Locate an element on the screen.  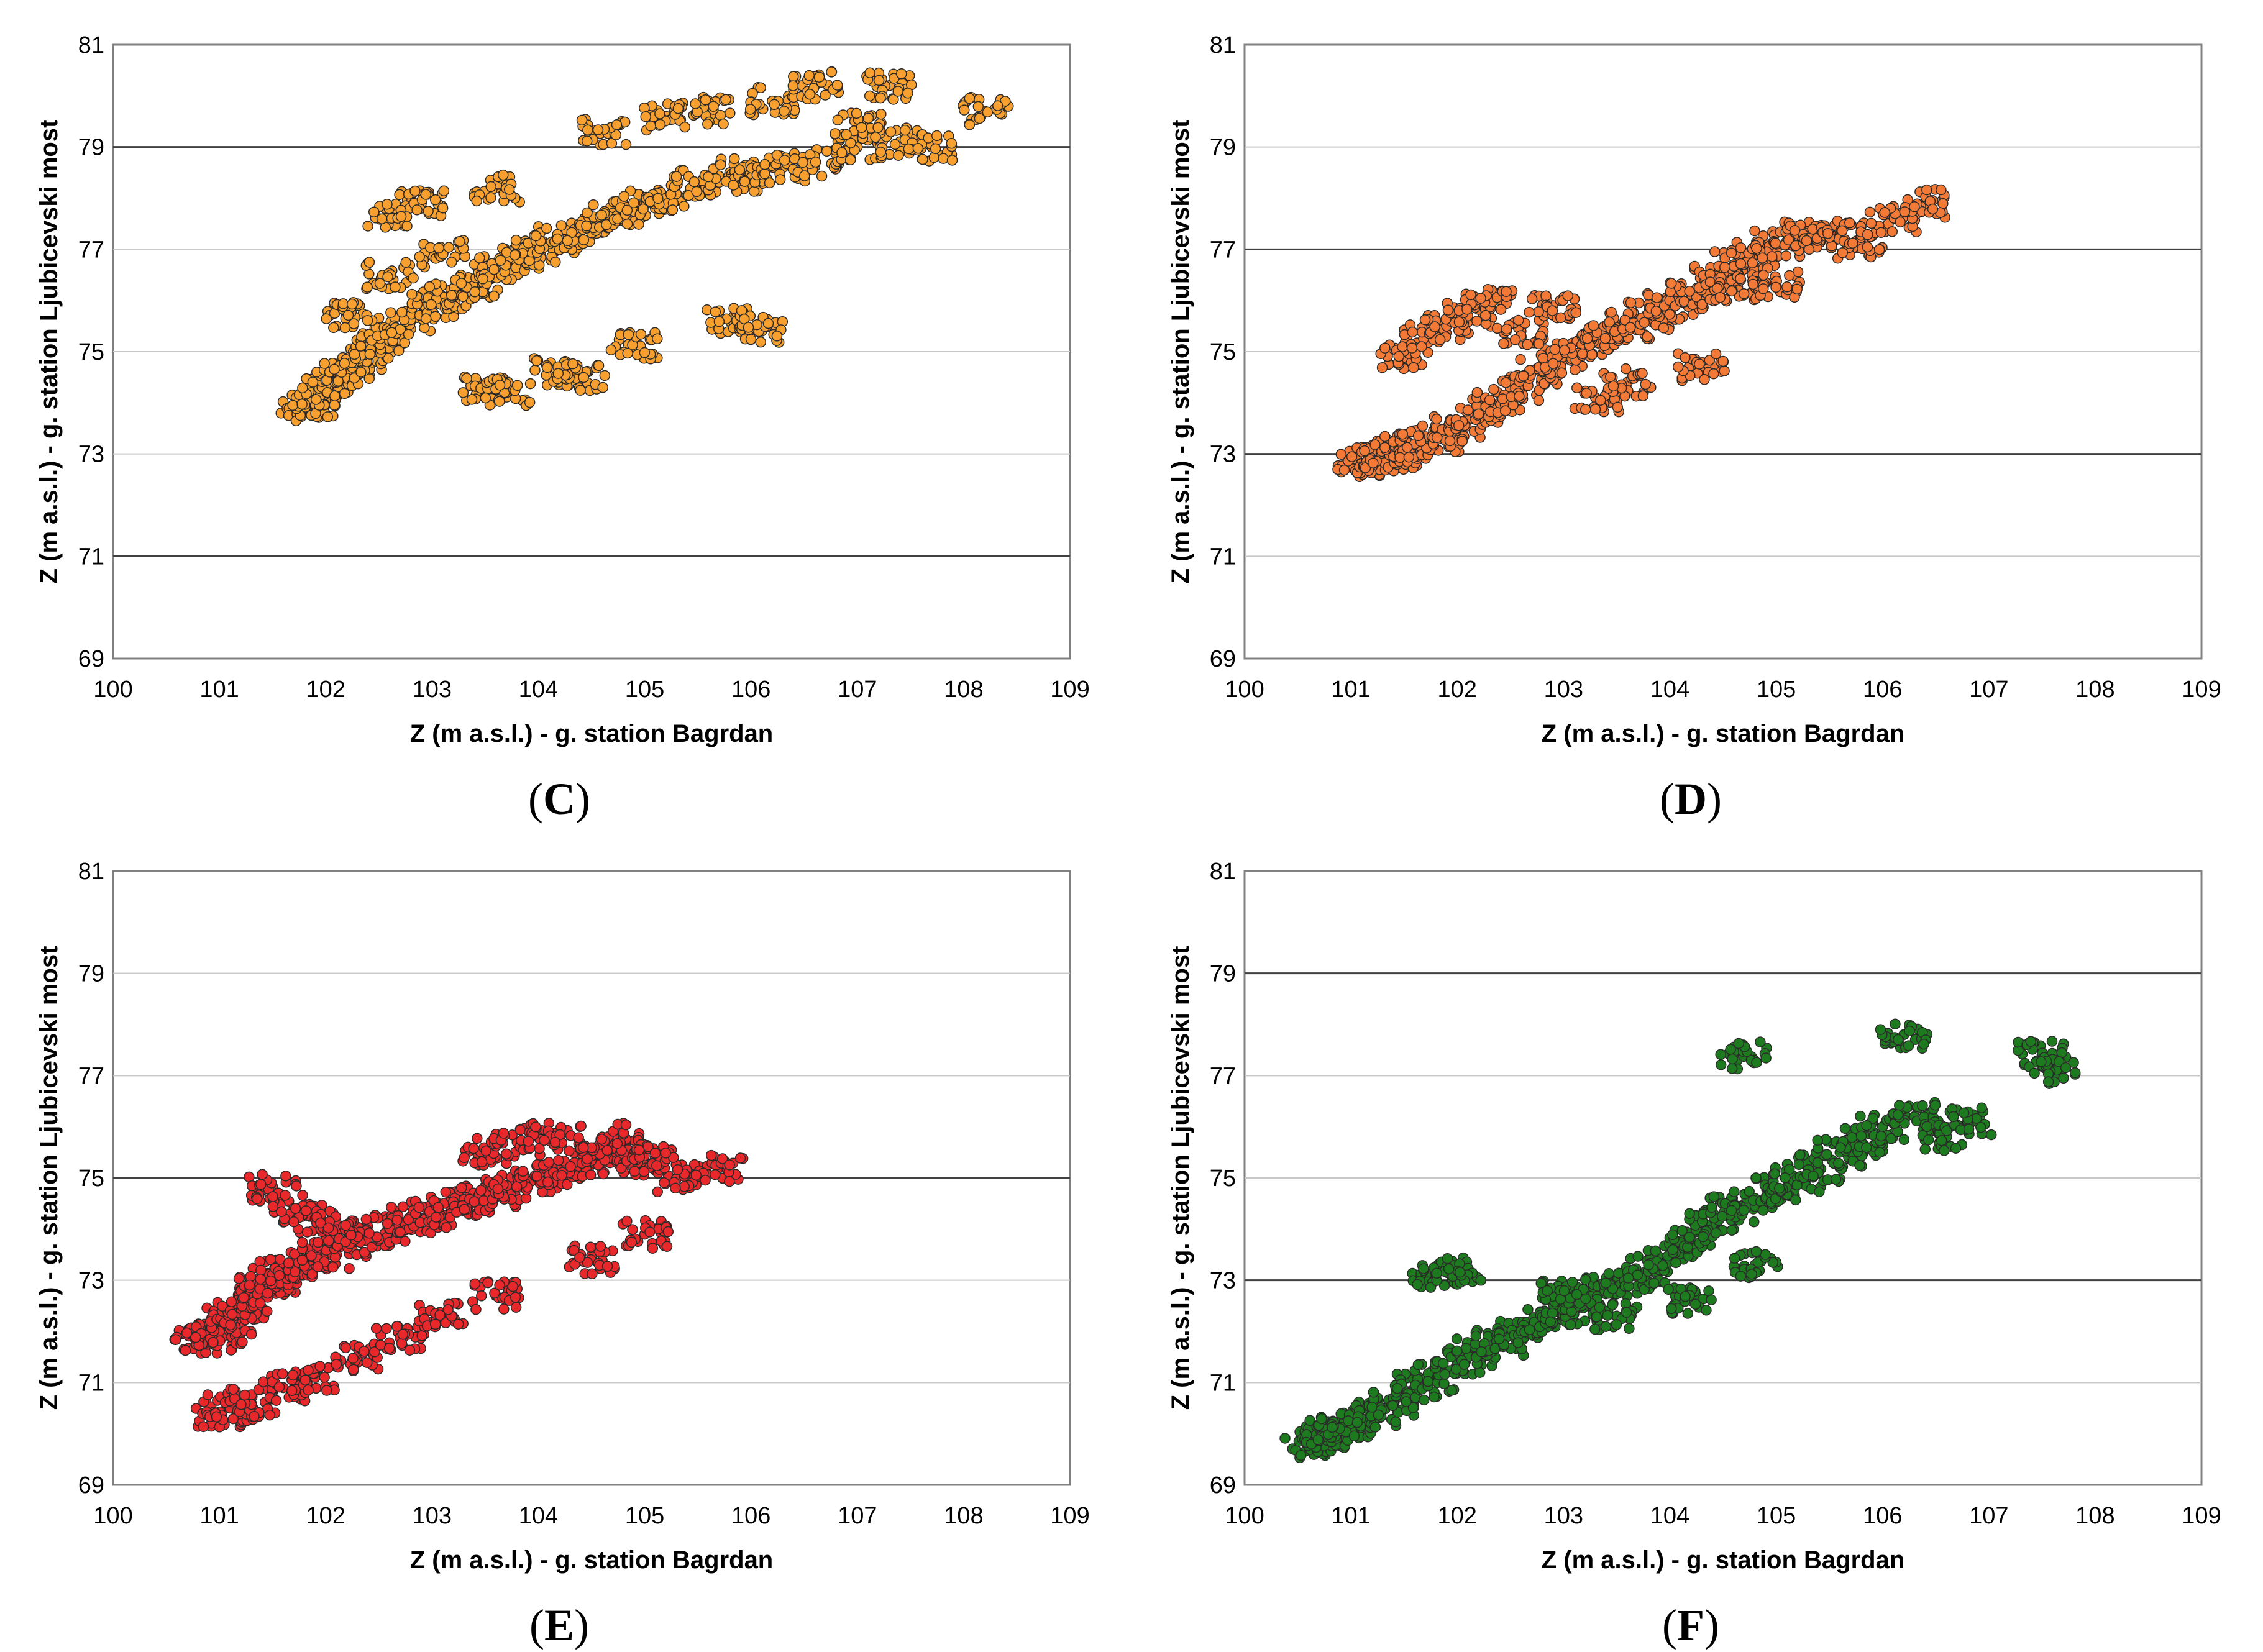
panel-caption: (D) is located at coordinates (1691, 799).